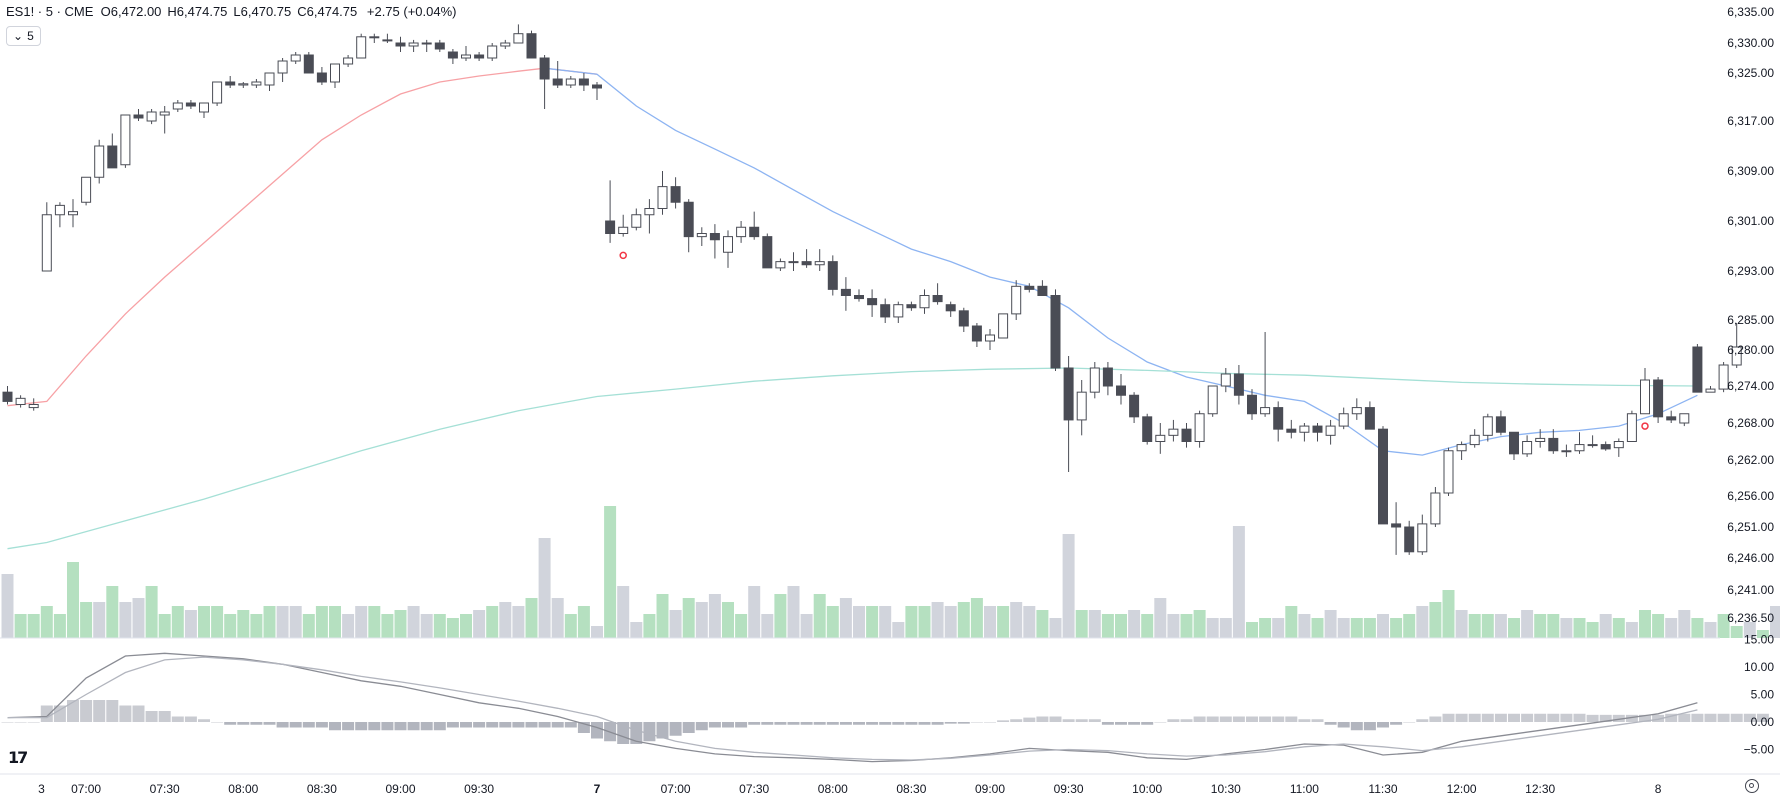 This screenshot has width=1780, height=802. Describe the element at coordinates (232, 11) in the screenshot. I see `ohlc-values: O6,472.00 H6,474.75 L6,470.75 C6,474.75` at that location.